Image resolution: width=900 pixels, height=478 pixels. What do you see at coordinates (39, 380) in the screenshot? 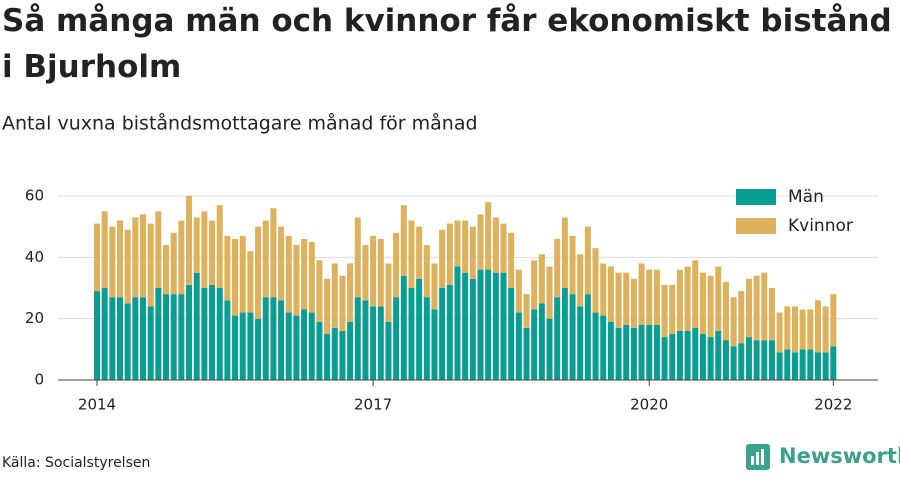
I see `y-tick-label: 0` at bounding box center [39, 380].